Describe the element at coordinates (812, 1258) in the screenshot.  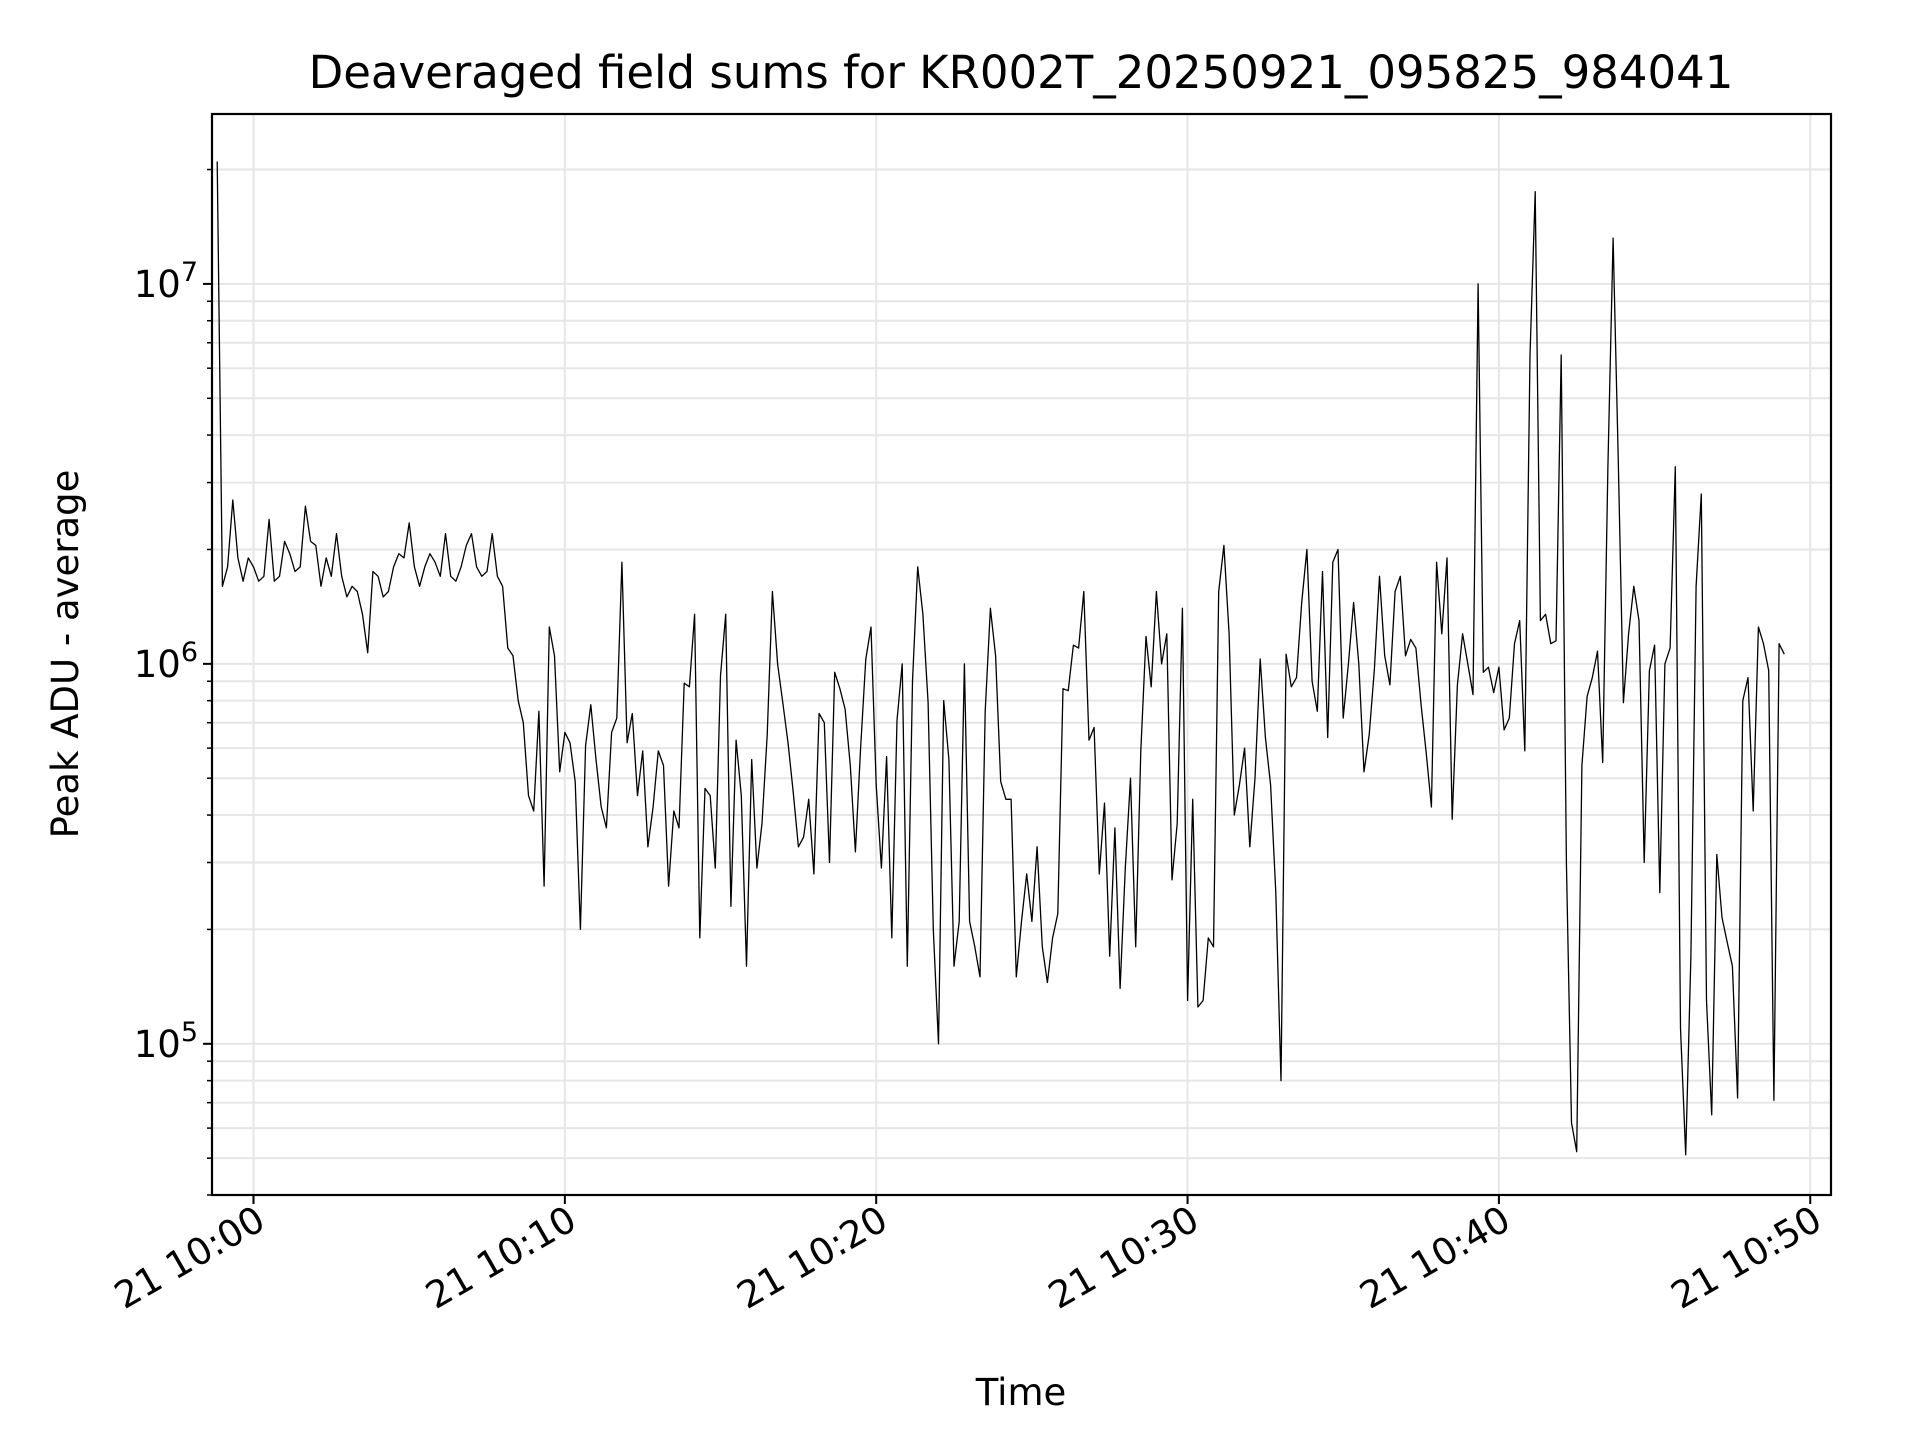
I see `x-tick-label: 21 10:20` at that location.